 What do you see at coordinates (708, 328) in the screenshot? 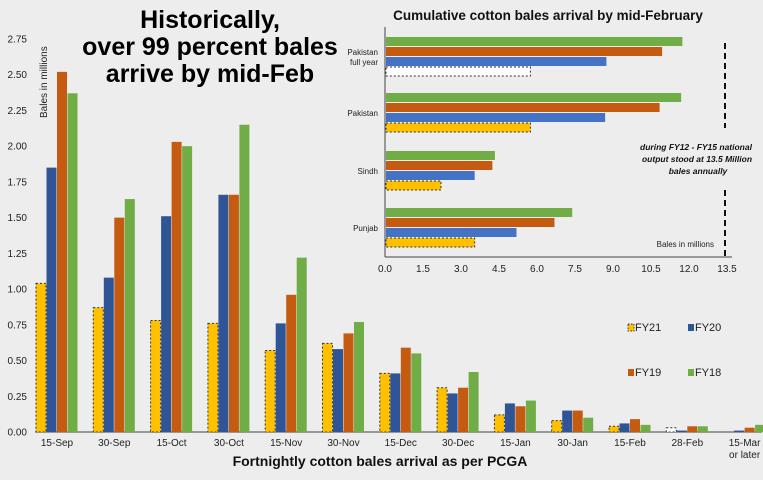
I see `legend-label: FY20` at bounding box center [708, 328].